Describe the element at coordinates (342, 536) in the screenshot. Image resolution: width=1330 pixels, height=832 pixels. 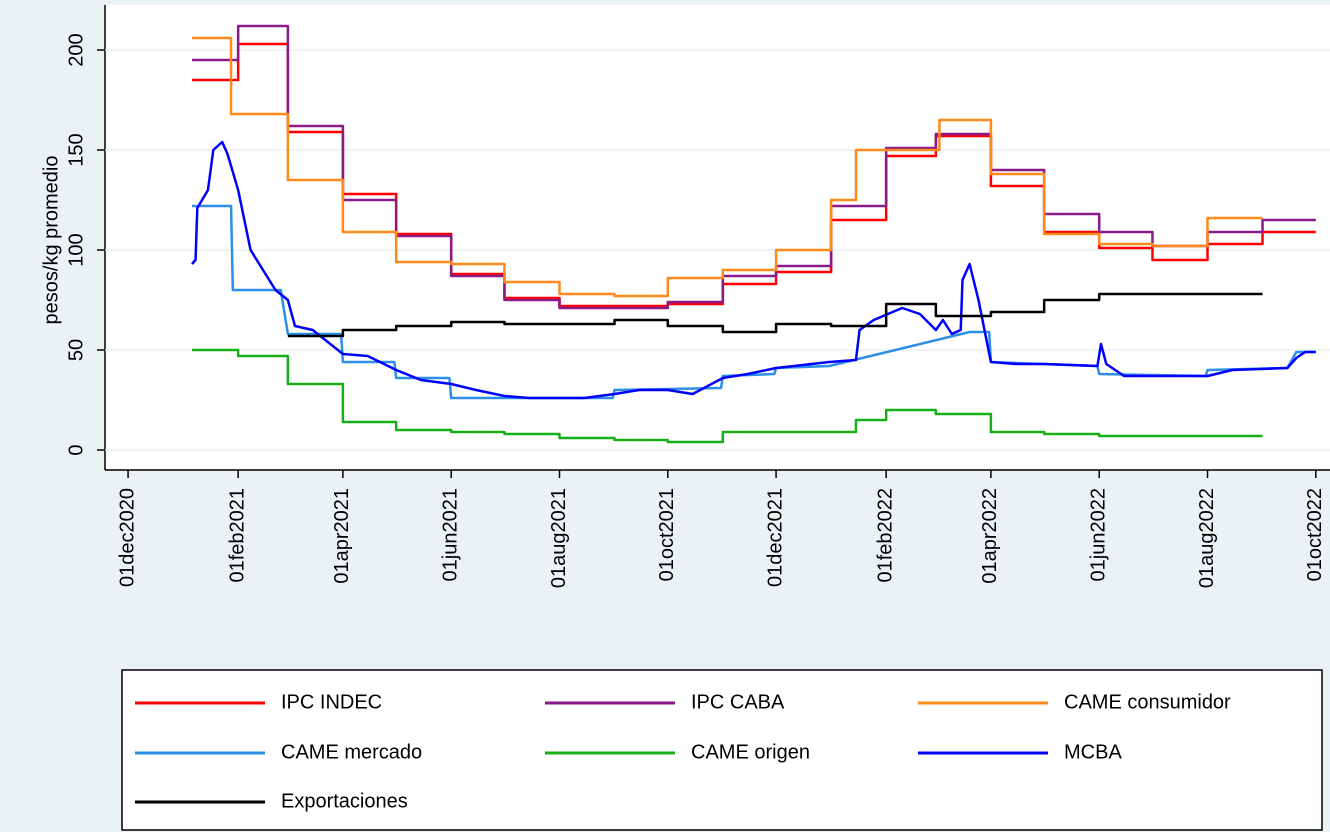
I see `x-tick-label: 01apr2021` at that location.